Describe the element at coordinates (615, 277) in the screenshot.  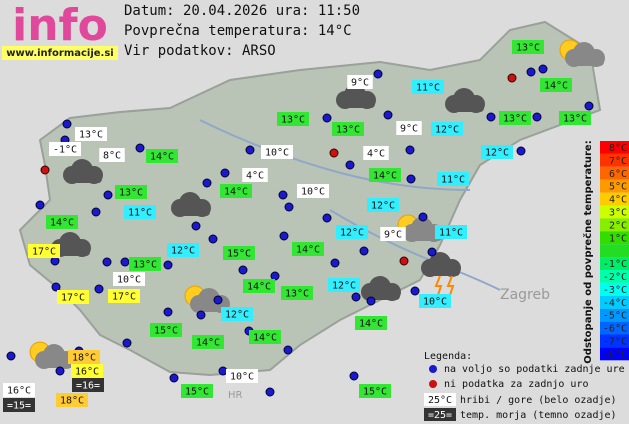
I see `scale-label: -2°C` at that location.